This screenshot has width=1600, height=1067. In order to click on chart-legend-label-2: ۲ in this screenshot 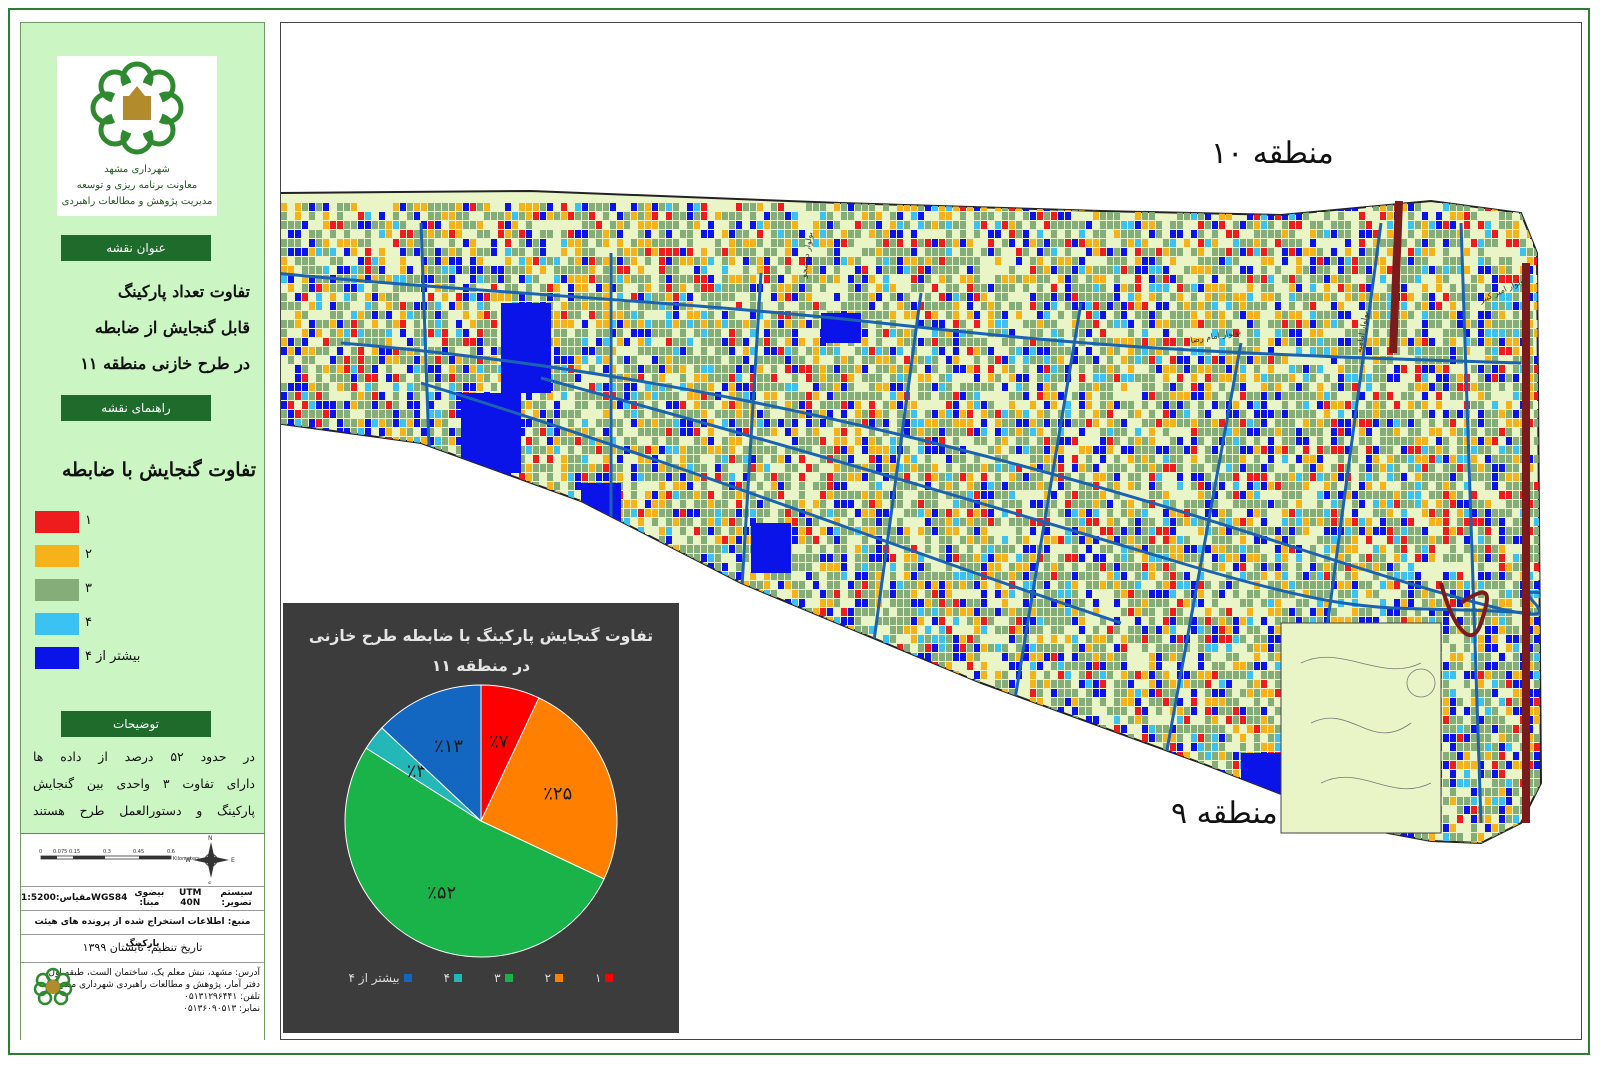, I will do `click(548, 978)`.